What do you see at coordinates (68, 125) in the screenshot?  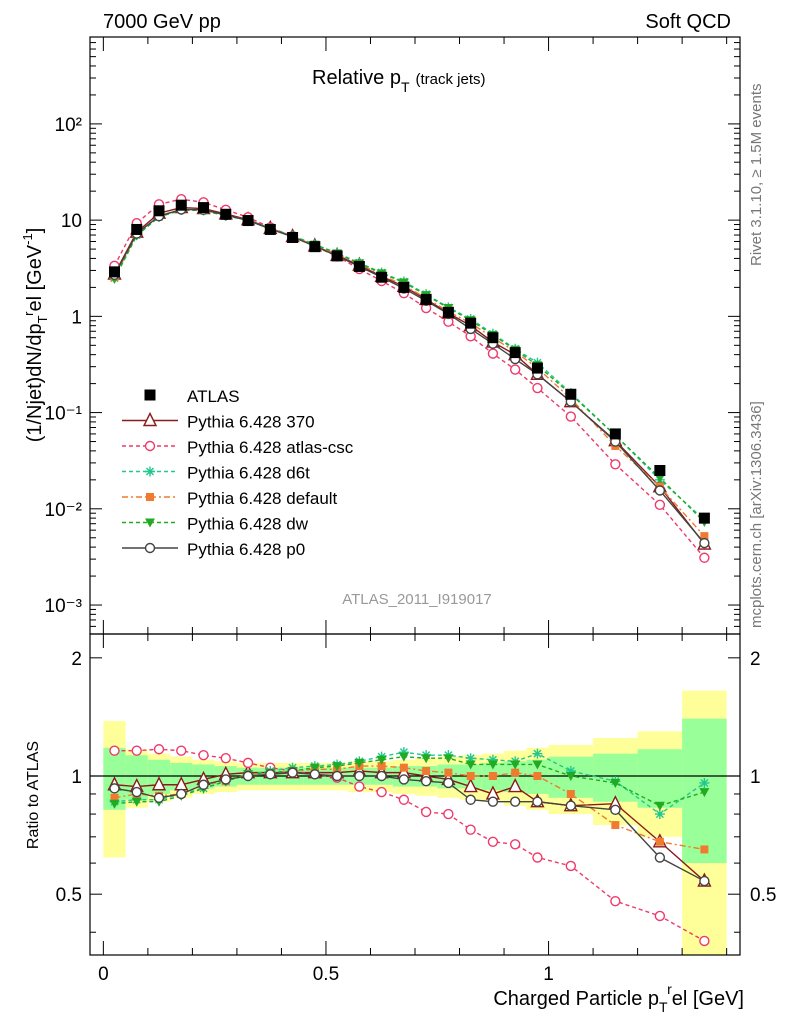 I see `main-ytick-label: 10²` at bounding box center [68, 125].